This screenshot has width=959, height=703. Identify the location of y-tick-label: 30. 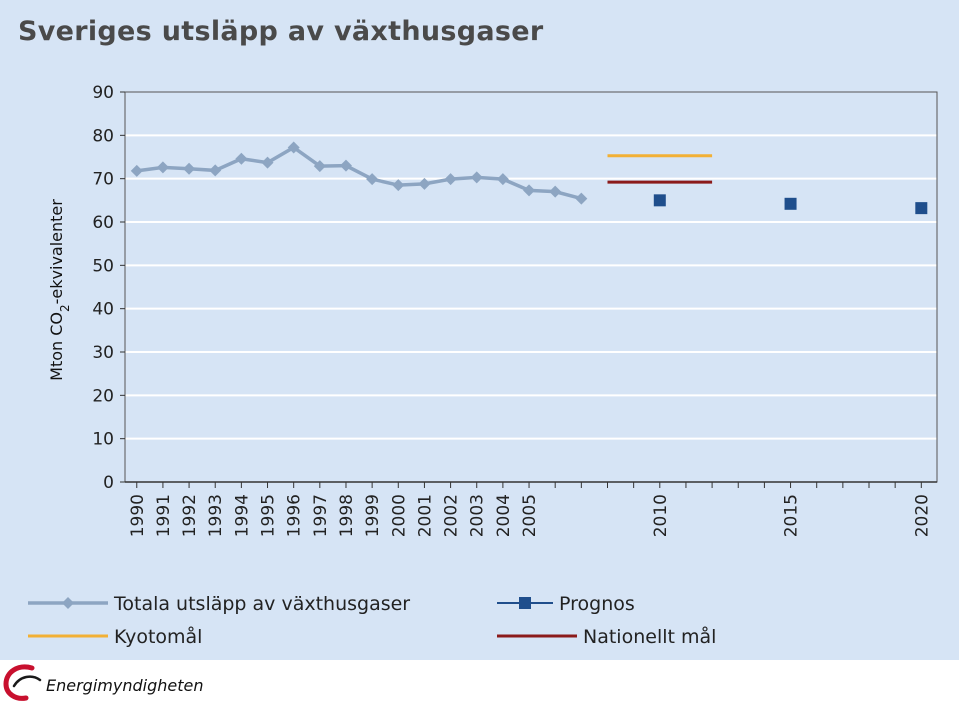
(103, 353).